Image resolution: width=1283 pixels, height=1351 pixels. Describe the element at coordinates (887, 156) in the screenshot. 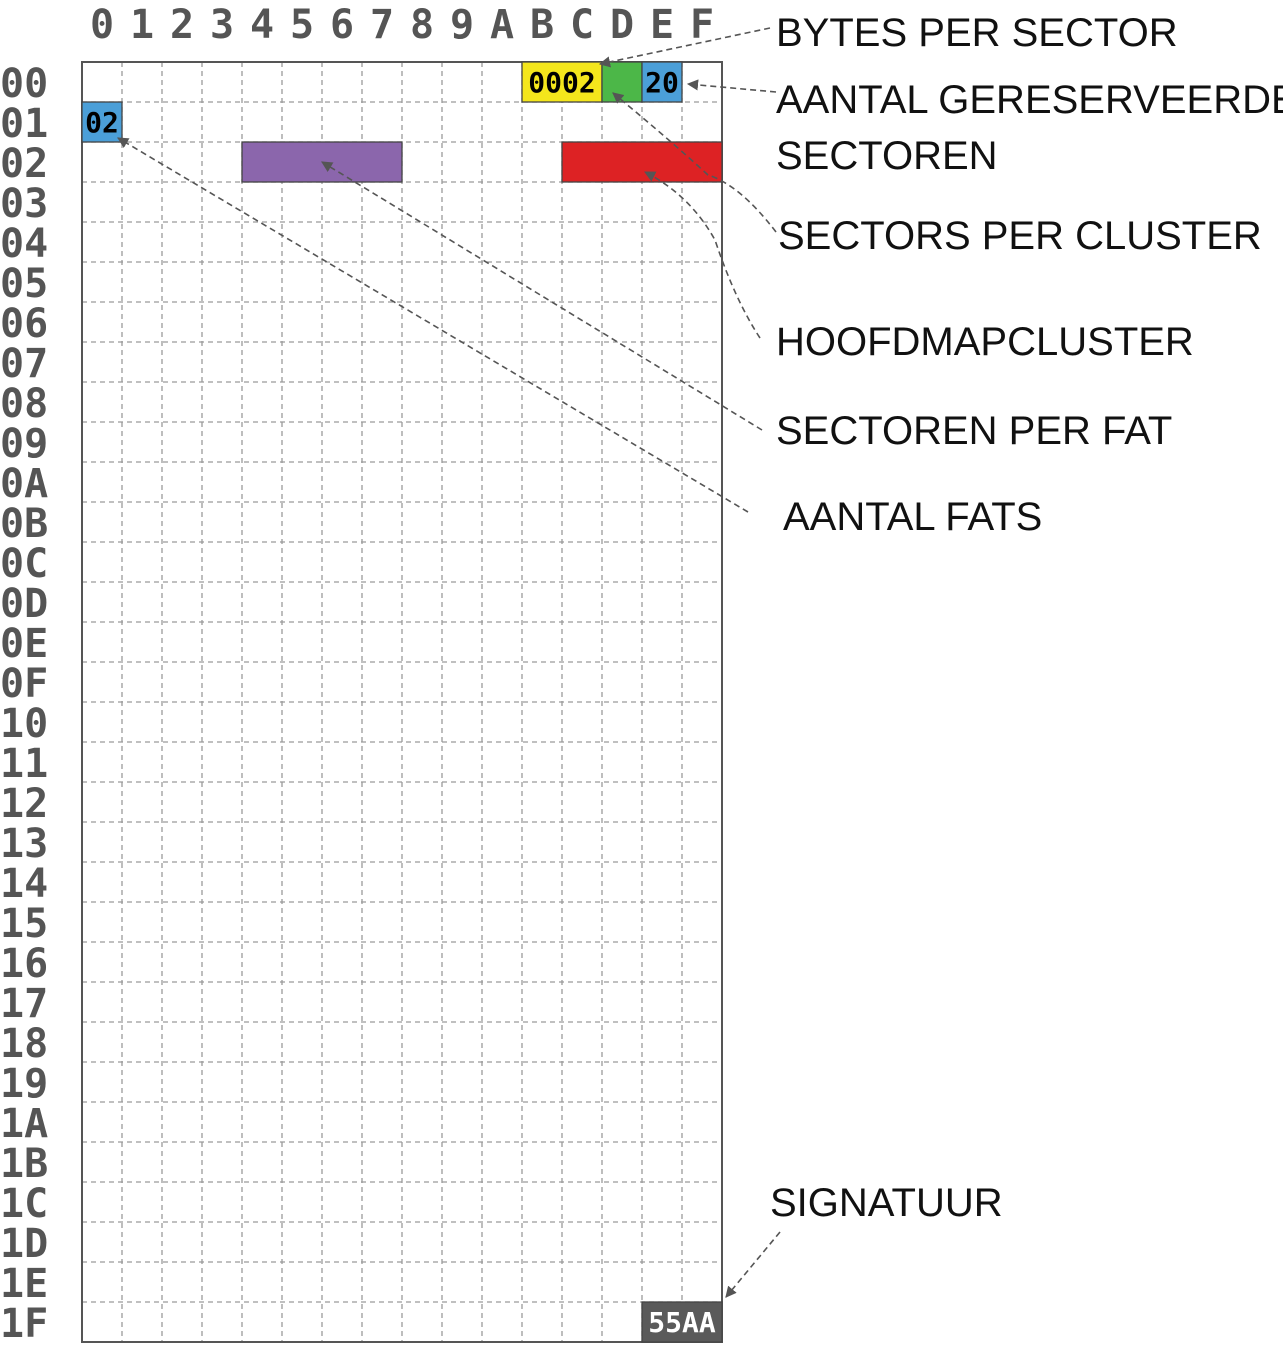

I see `reserved-sectors-label-line-2: SECTOREN` at that location.